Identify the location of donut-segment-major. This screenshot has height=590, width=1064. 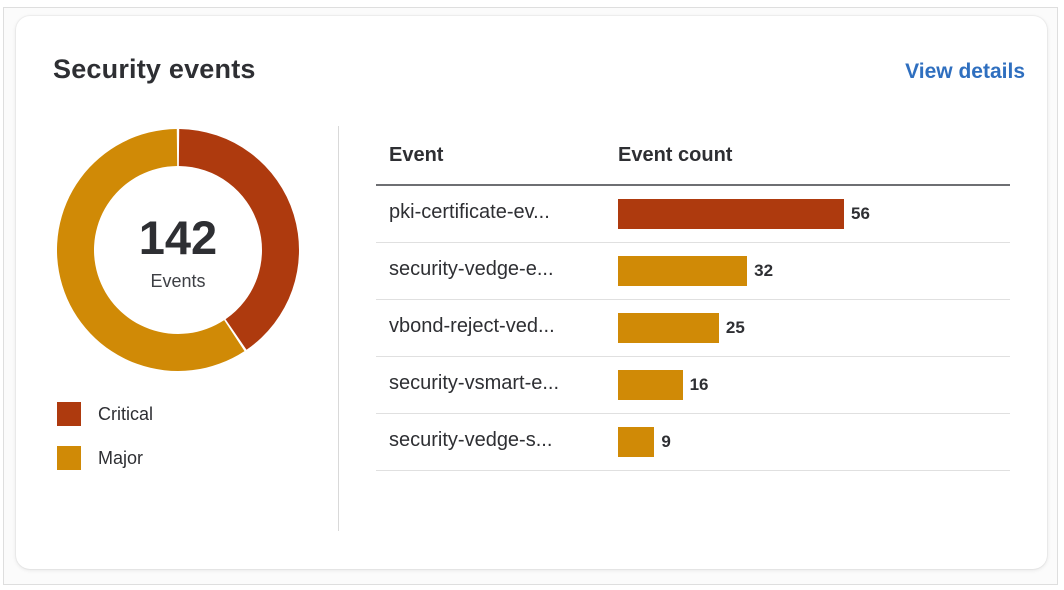
(150, 250).